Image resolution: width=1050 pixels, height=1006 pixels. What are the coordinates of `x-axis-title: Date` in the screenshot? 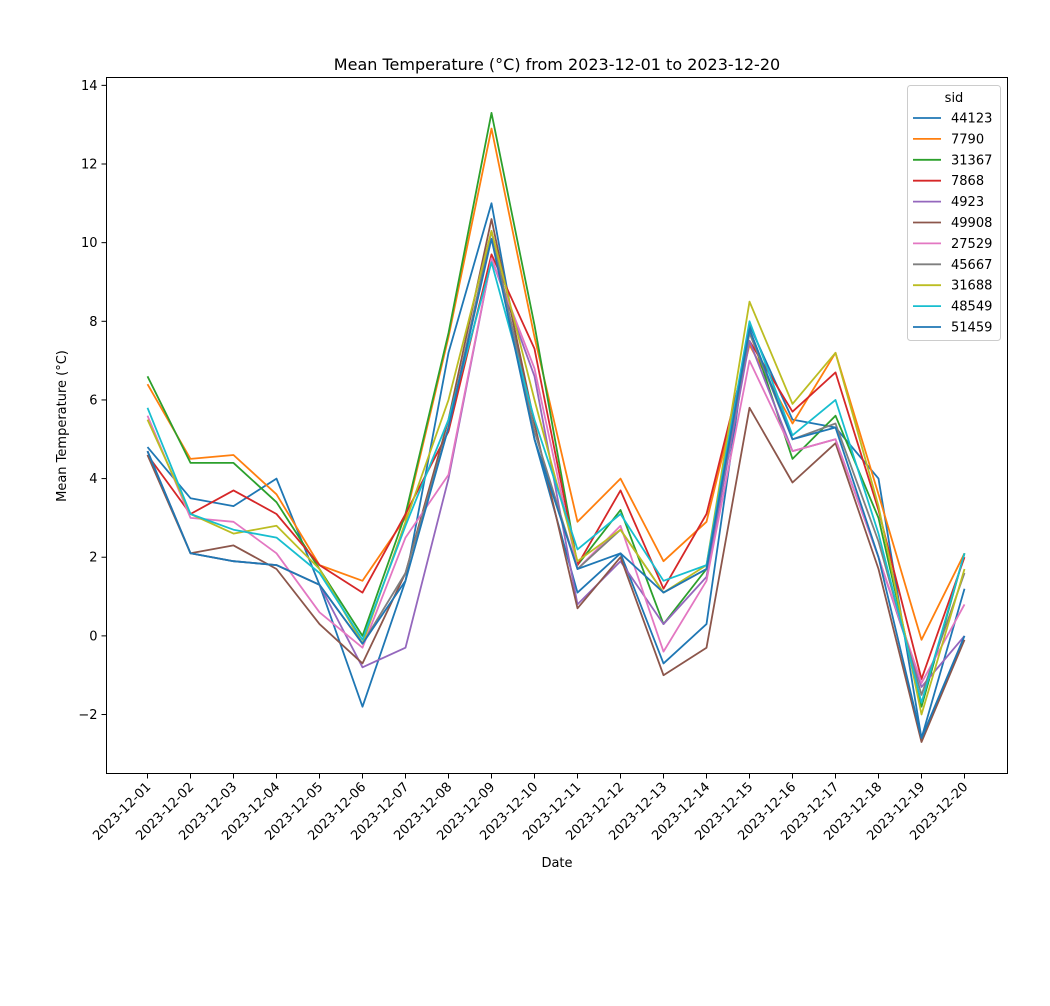 It's located at (556, 863).